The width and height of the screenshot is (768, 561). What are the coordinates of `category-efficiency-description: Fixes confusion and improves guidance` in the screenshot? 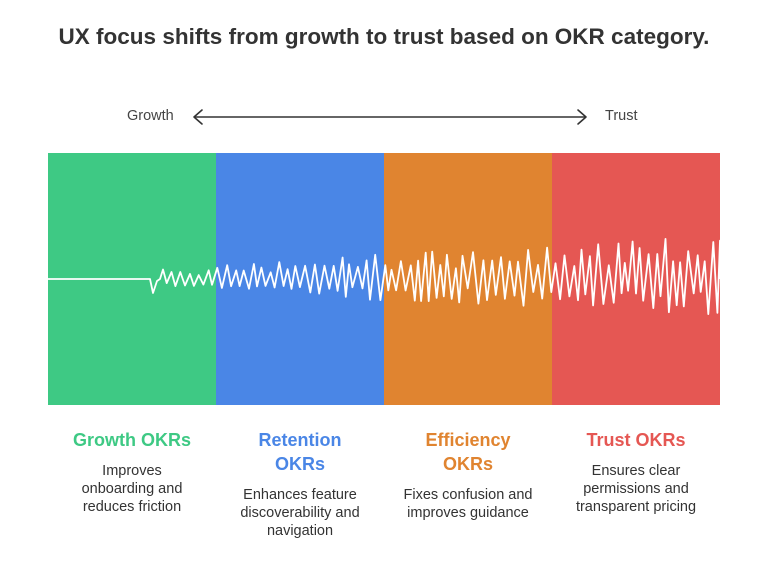 It's located at (468, 504).